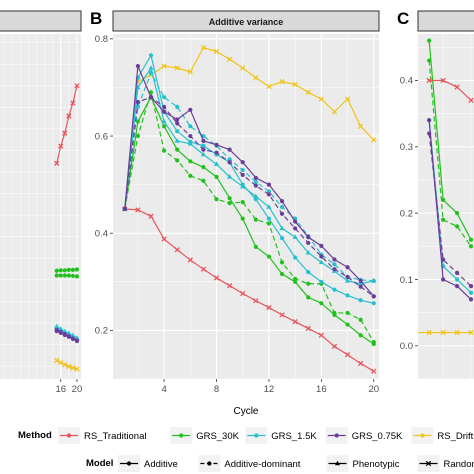 Image resolution: width=474 pixels, height=474 pixels. I want to click on legend-label-rs-drift: RS_Drift, so click(455, 436).